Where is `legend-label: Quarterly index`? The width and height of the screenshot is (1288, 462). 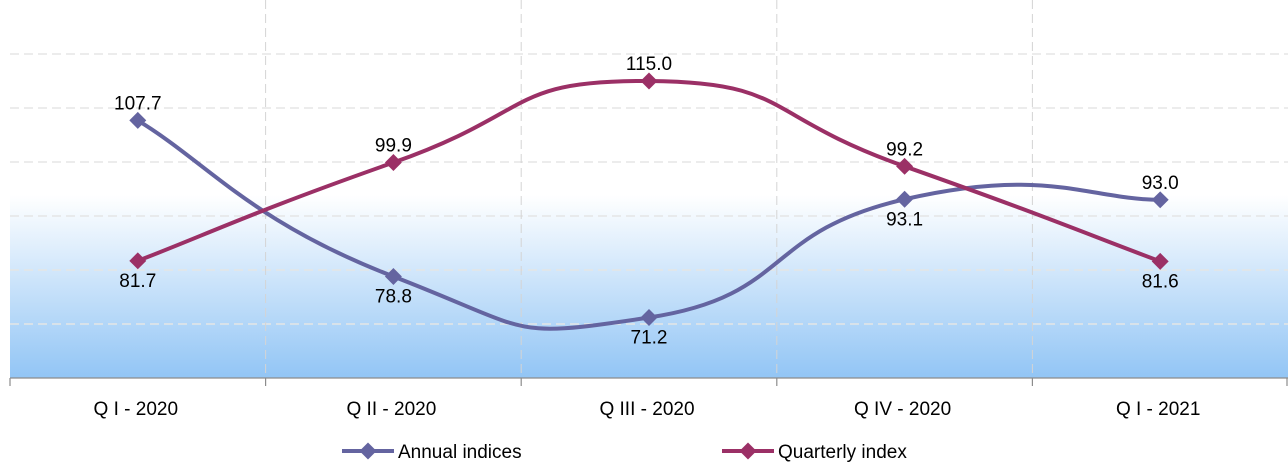
legend-label: Quarterly index is located at coordinates (842, 452).